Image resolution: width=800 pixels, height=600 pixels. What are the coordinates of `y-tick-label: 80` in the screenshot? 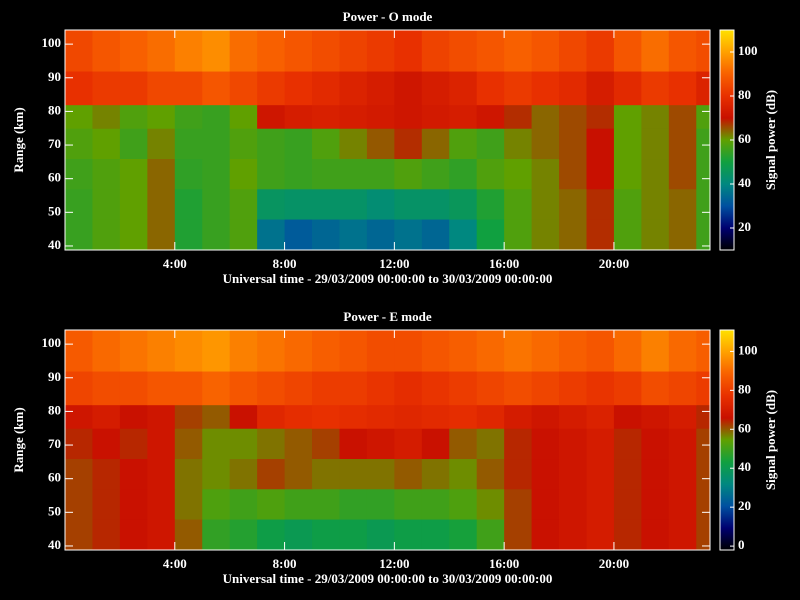 It's located at (54, 409).